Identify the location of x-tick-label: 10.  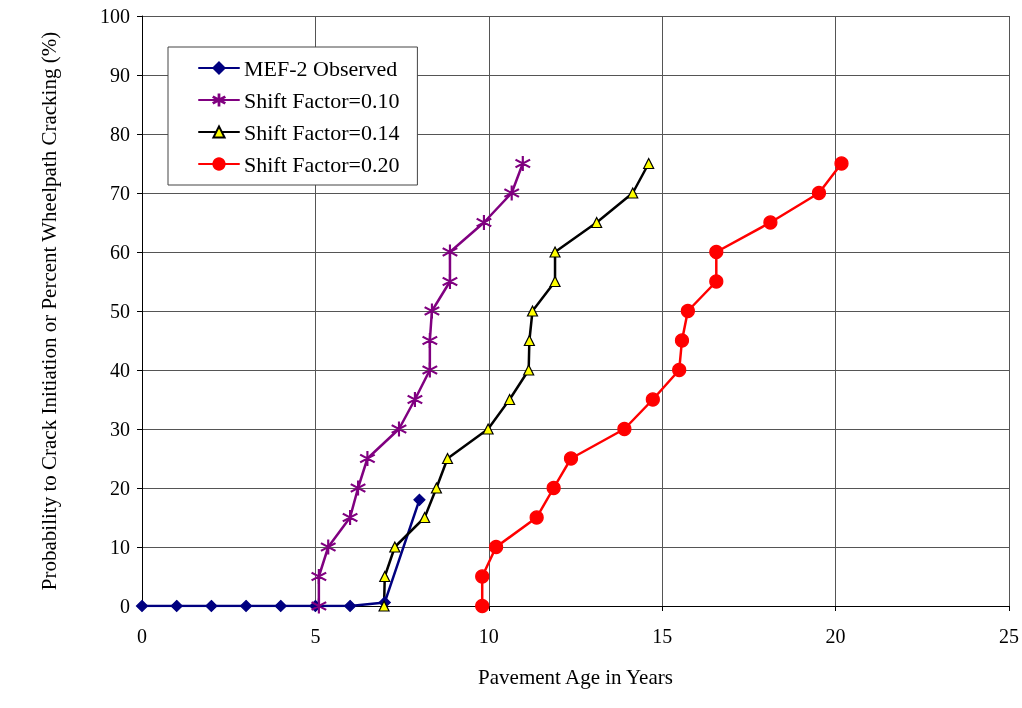
(488, 636).